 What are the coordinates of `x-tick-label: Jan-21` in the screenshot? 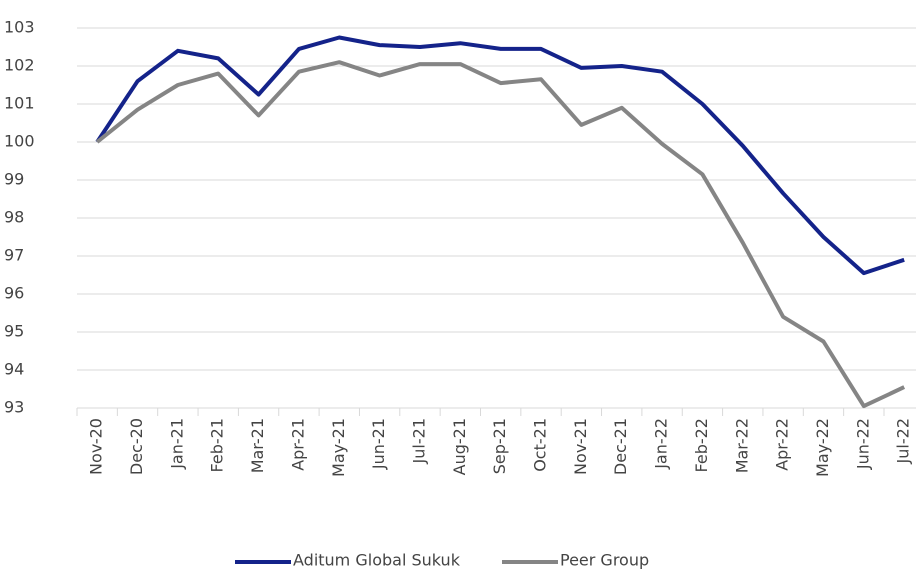 It's located at (176, 444).